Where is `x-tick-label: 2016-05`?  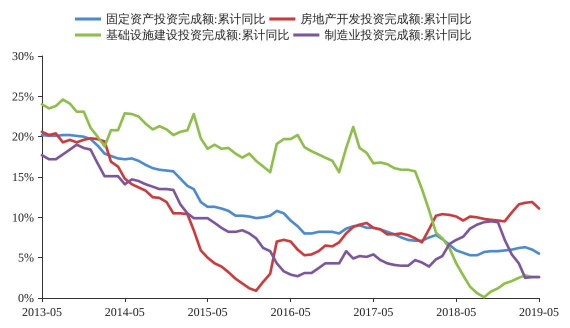
x-tick-label: 2016-05 is located at coordinates (290, 312).